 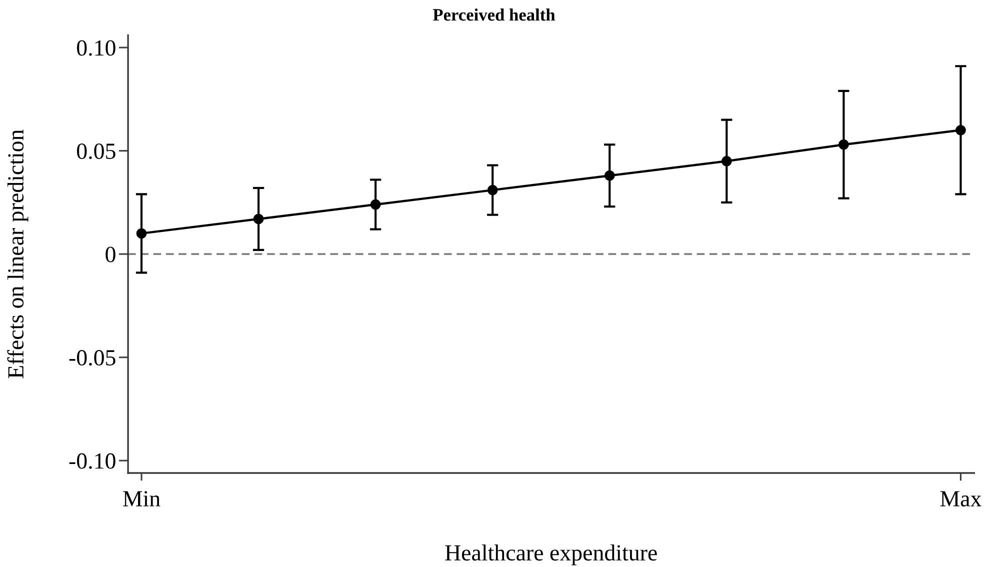 What do you see at coordinates (96, 152) in the screenshot?
I see `y-tick-label: 0.05` at bounding box center [96, 152].